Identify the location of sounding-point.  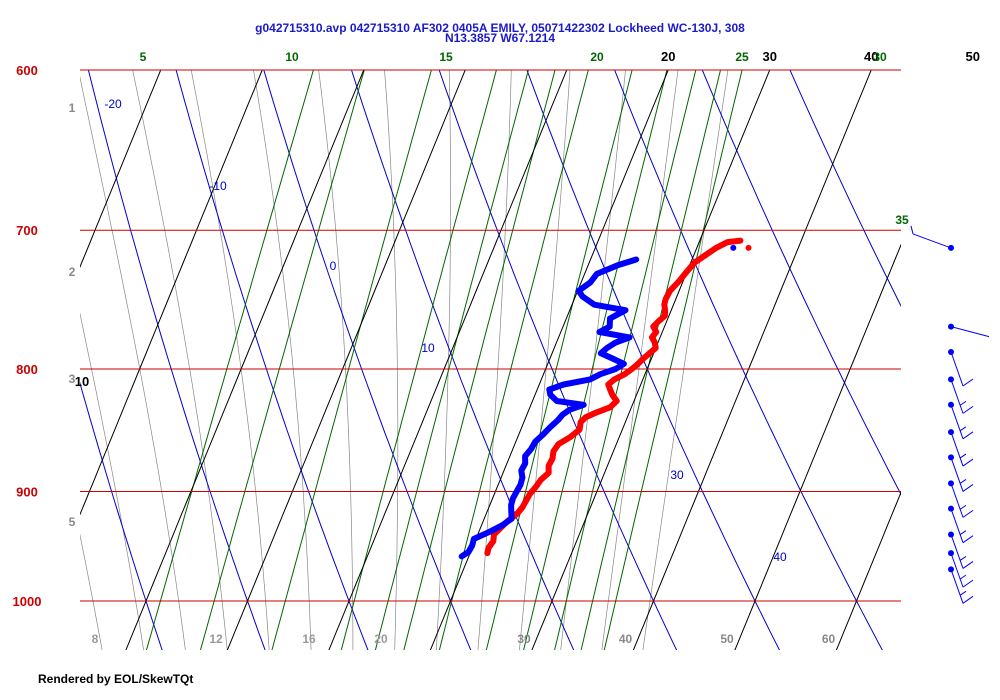
(733, 247).